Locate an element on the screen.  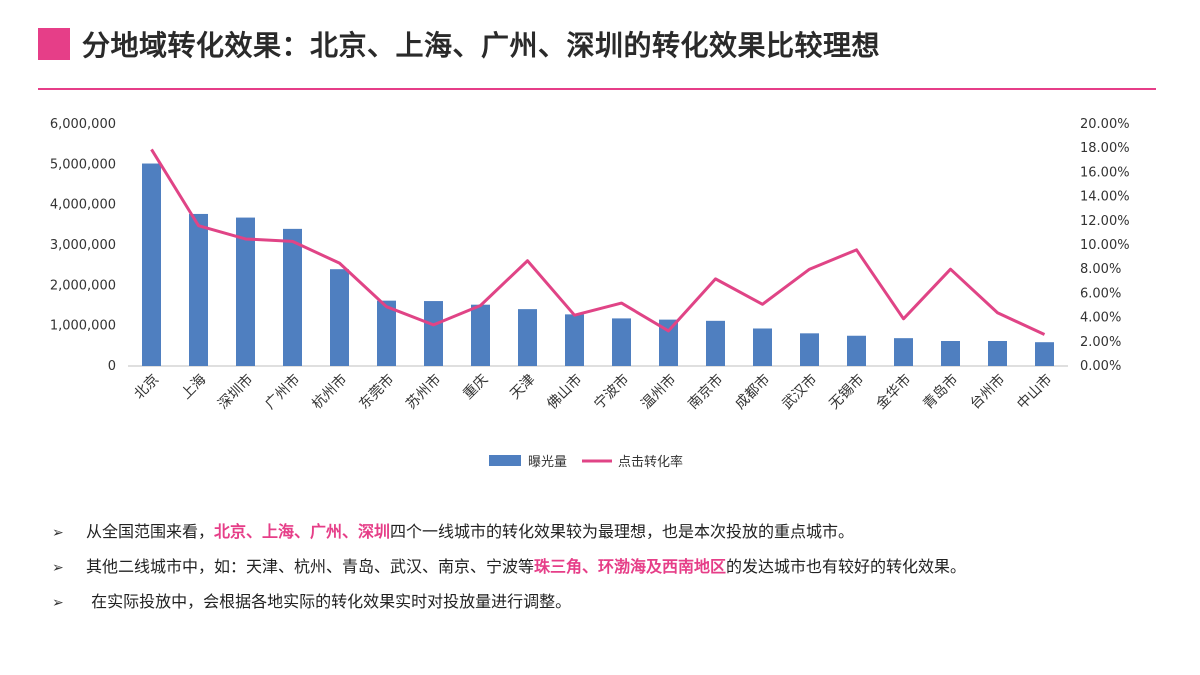
y-right-tick-label: 12.00% is located at coordinates (1105, 221).